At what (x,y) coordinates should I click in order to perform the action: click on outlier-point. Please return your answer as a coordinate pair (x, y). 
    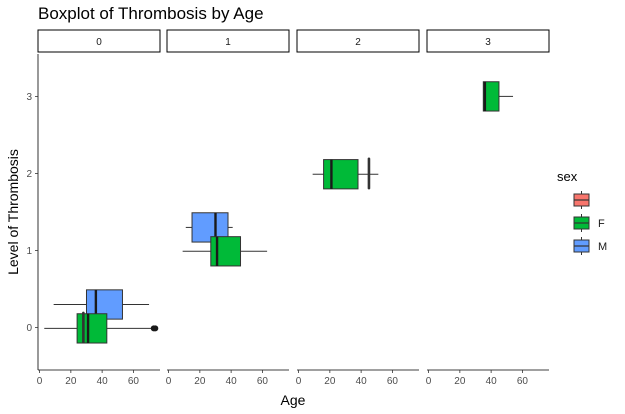
    Looking at the image, I should click on (155, 328).